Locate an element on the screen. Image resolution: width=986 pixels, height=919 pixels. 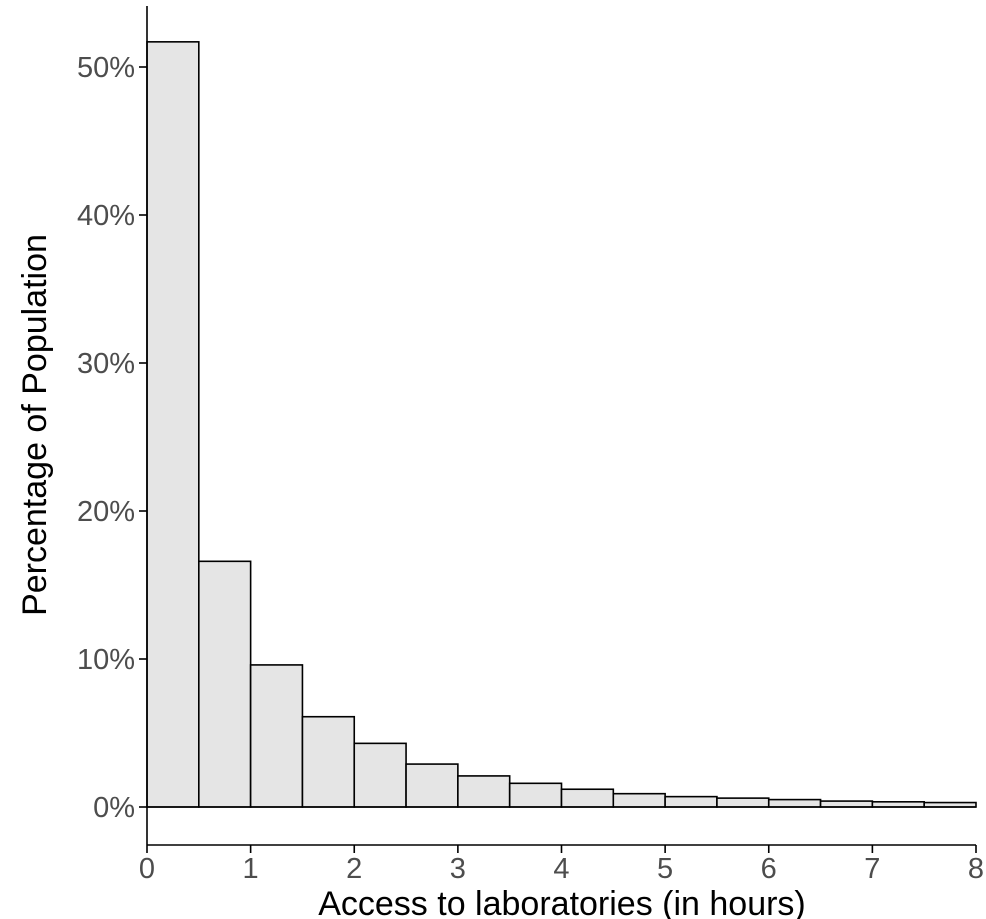
x-tick-label: 2 is located at coordinates (354, 869).